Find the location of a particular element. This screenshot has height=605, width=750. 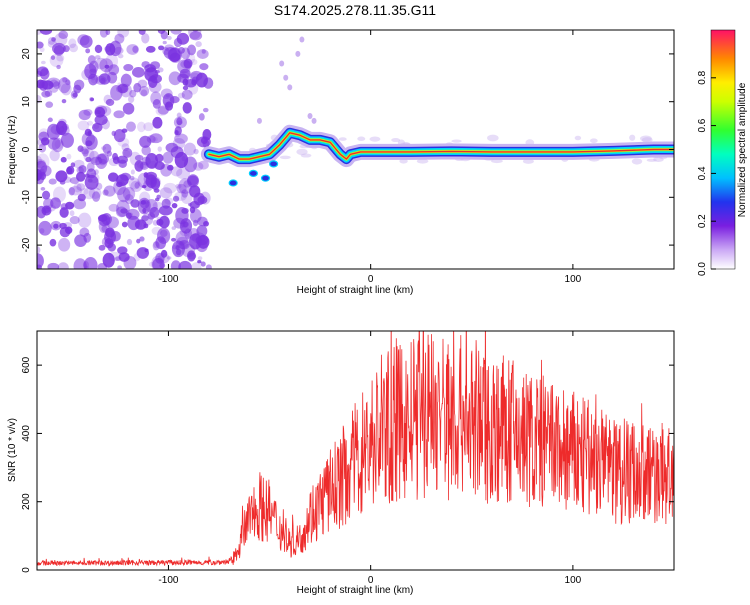

x-tick-label: 100 is located at coordinates (573, 580).